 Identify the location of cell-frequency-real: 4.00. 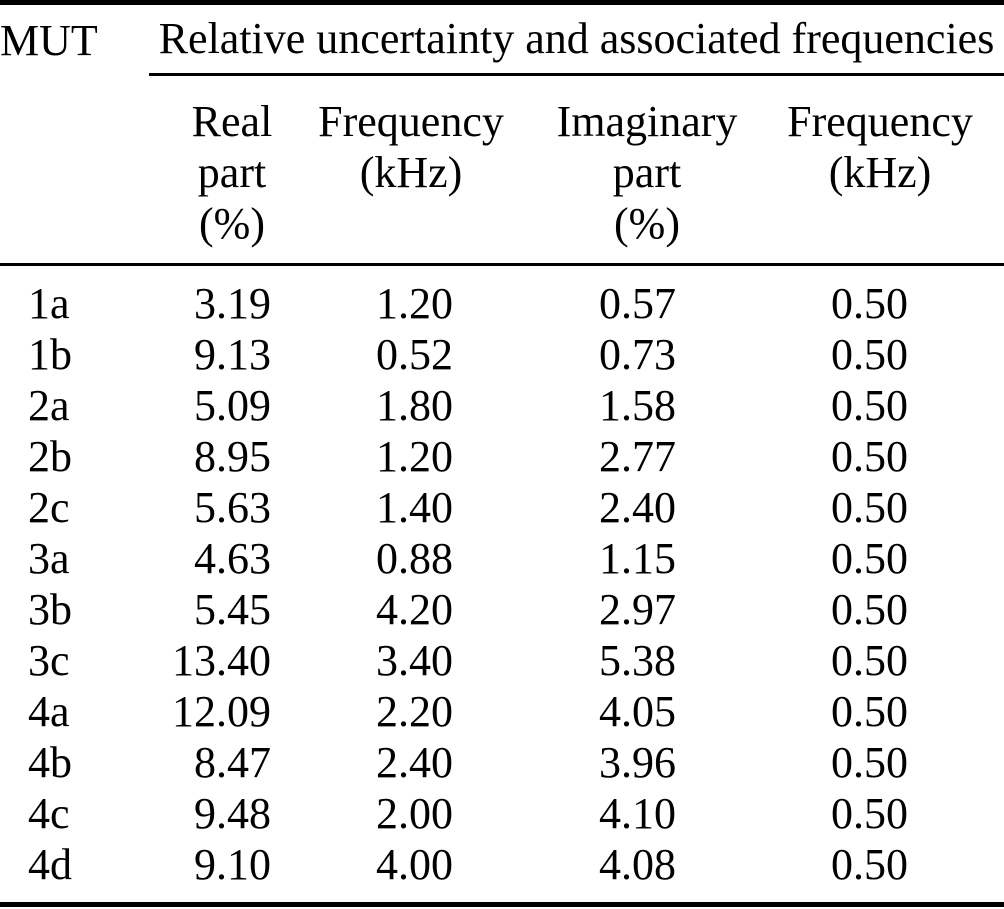
(414, 864).